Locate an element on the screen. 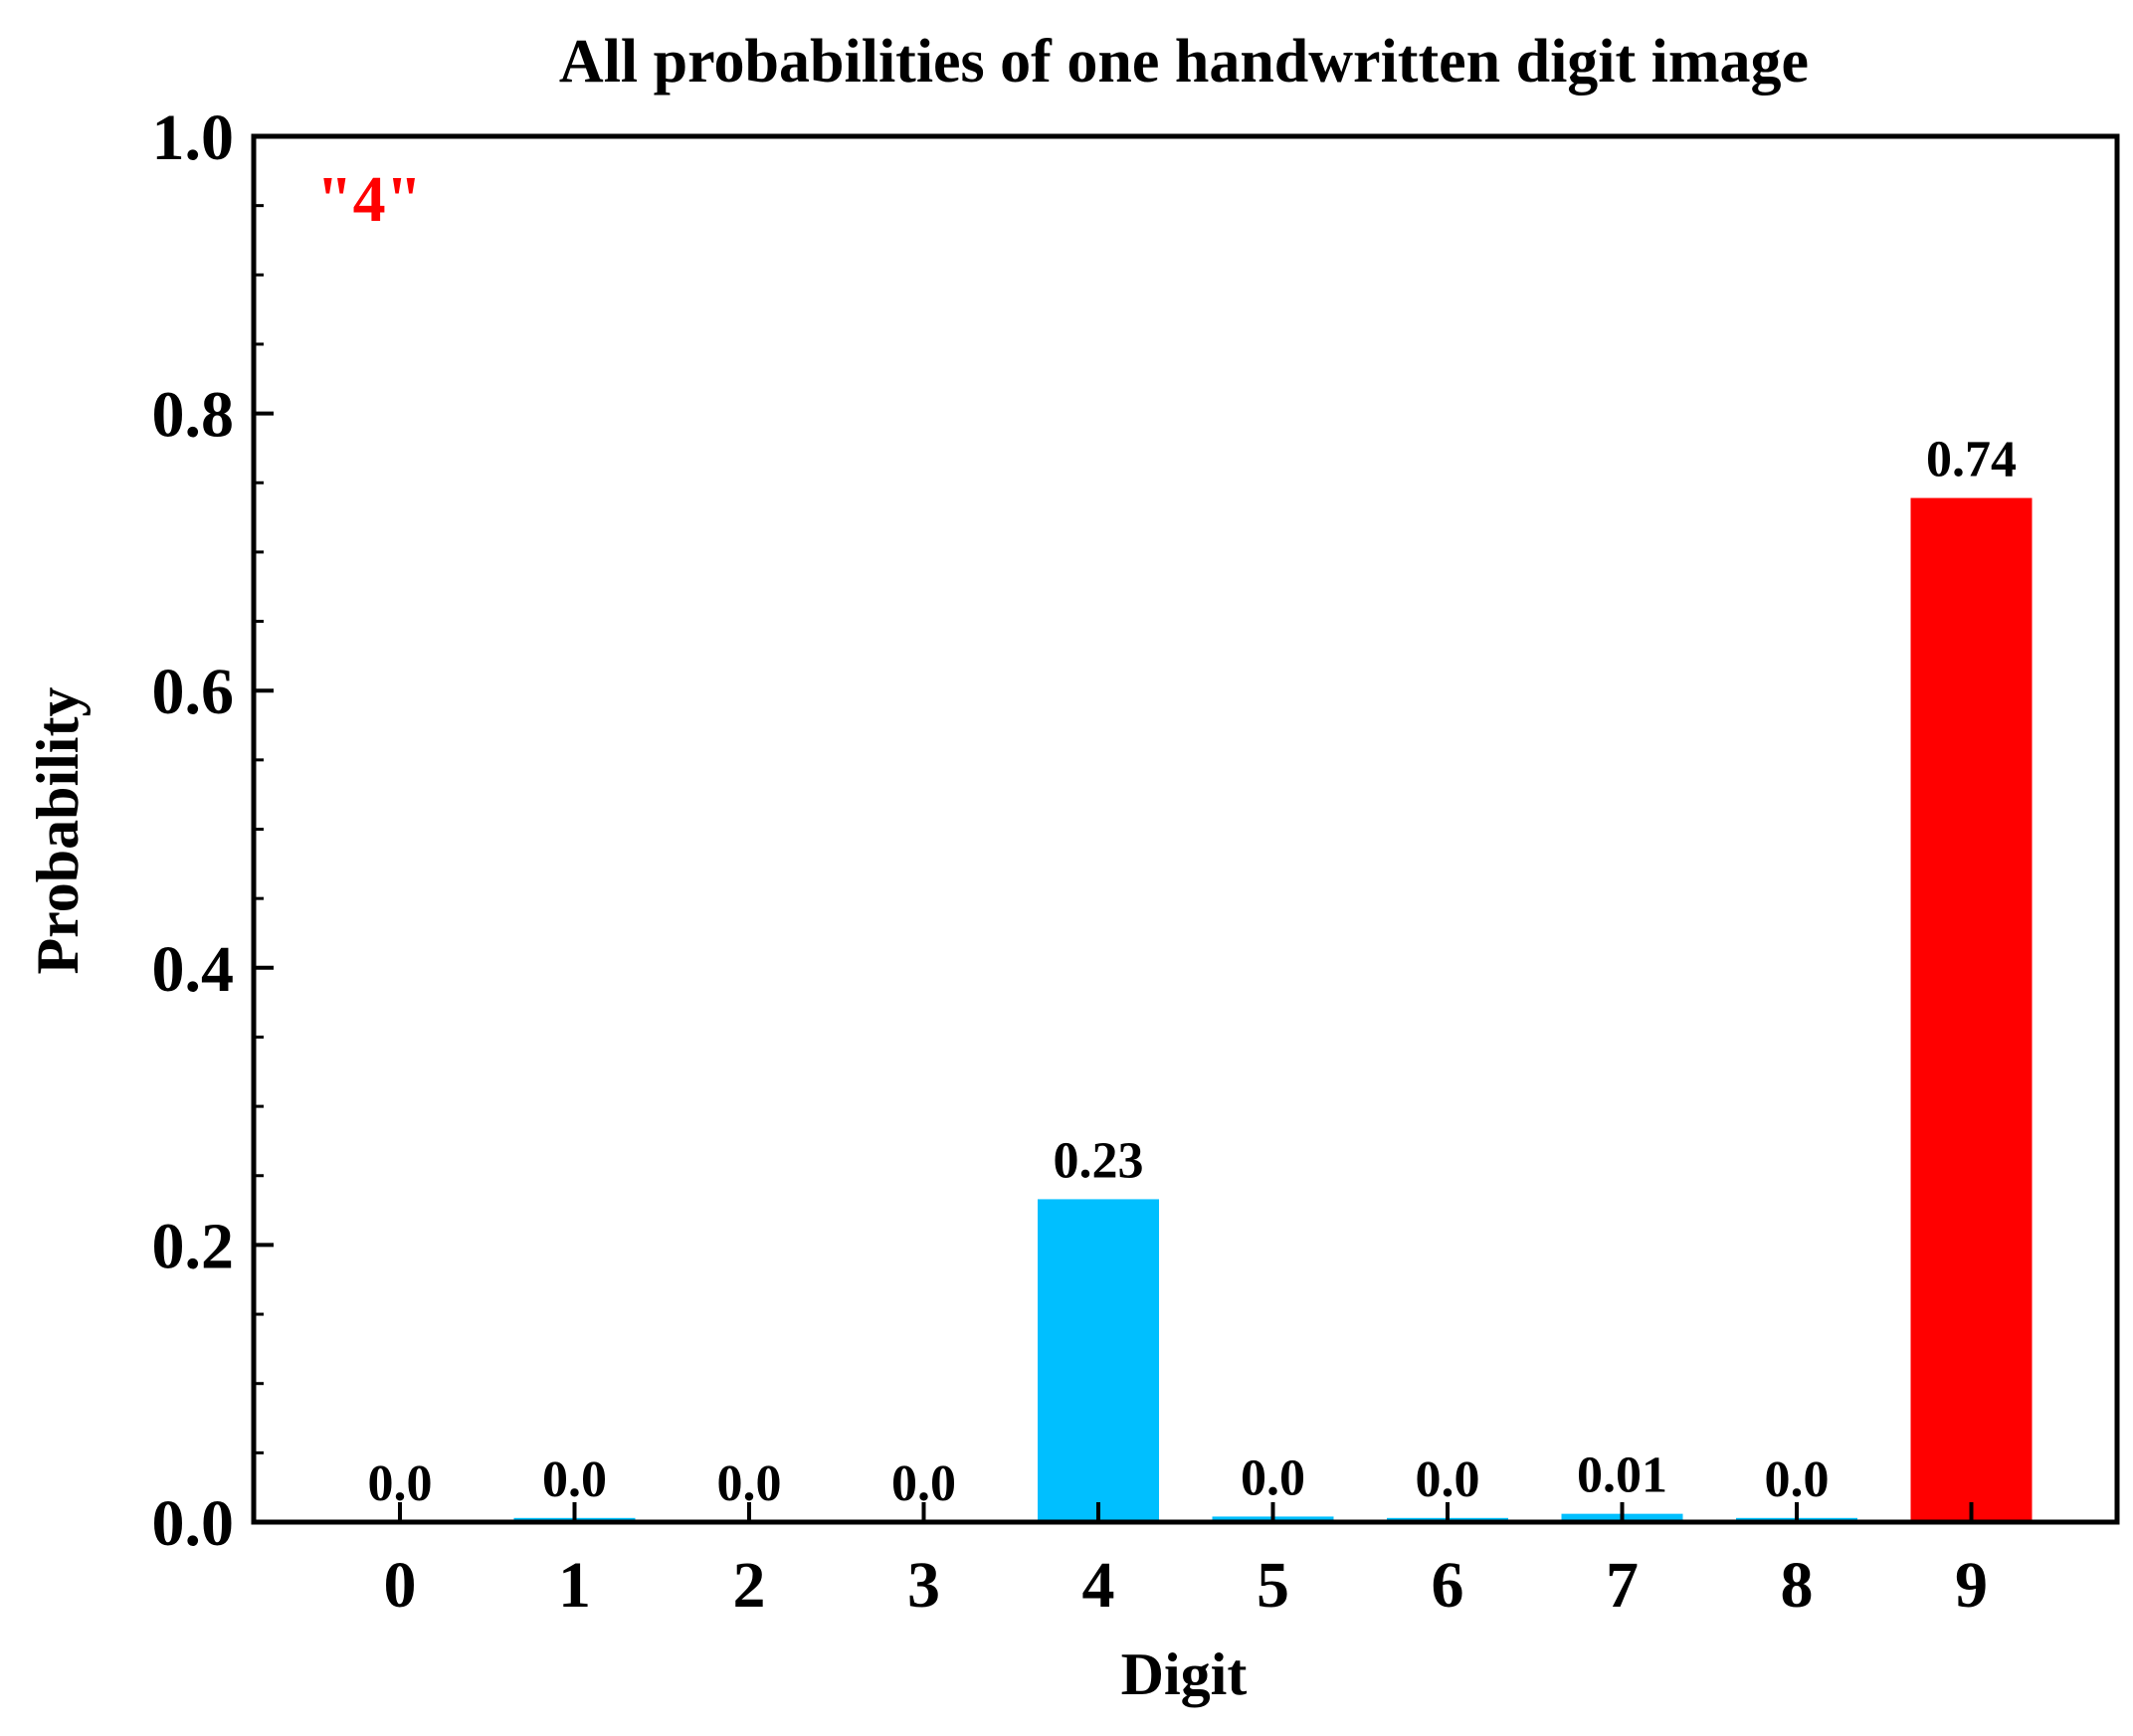 The image size is (2133, 1736). x-axis-label: Digit is located at coordinates (1184, 1674).